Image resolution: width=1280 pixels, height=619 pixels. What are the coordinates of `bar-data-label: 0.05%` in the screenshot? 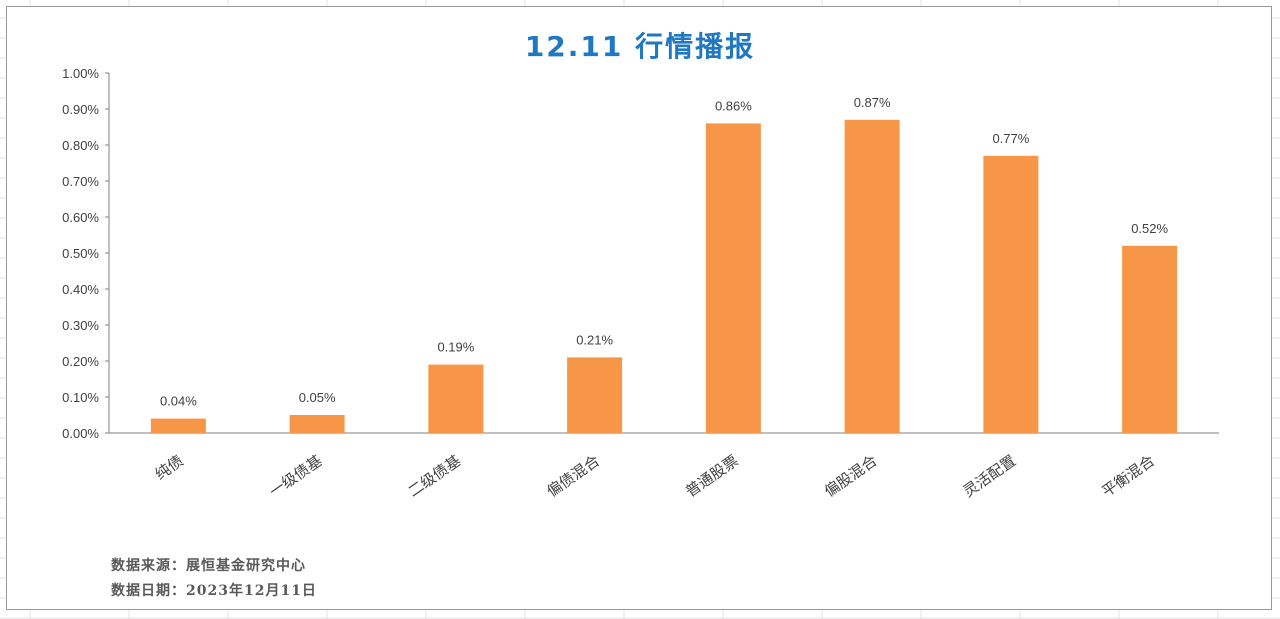 It's located at (317, 397).